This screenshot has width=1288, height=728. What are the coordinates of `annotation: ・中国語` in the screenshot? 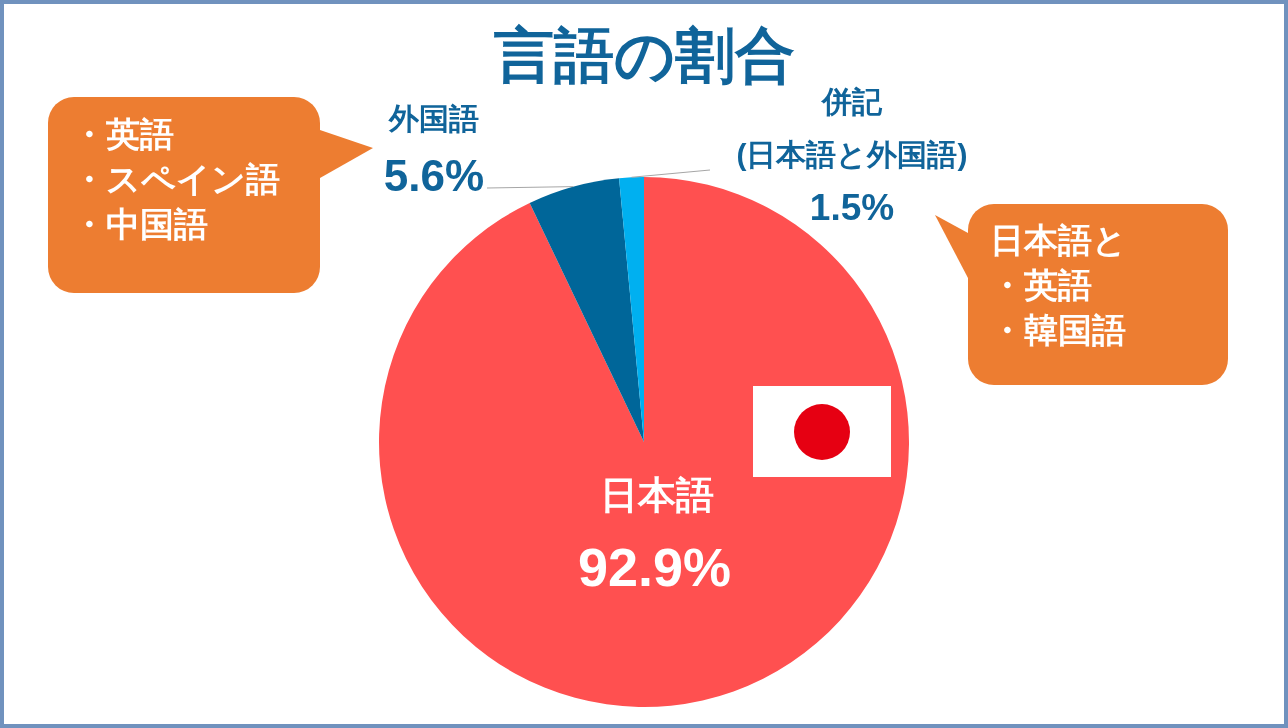 It's located at (140, 224).